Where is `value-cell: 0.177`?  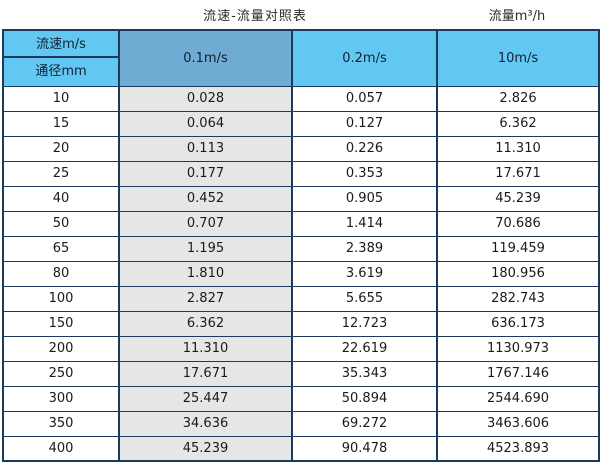 value-cell: 0.177 is located at coordinates (205, 173).